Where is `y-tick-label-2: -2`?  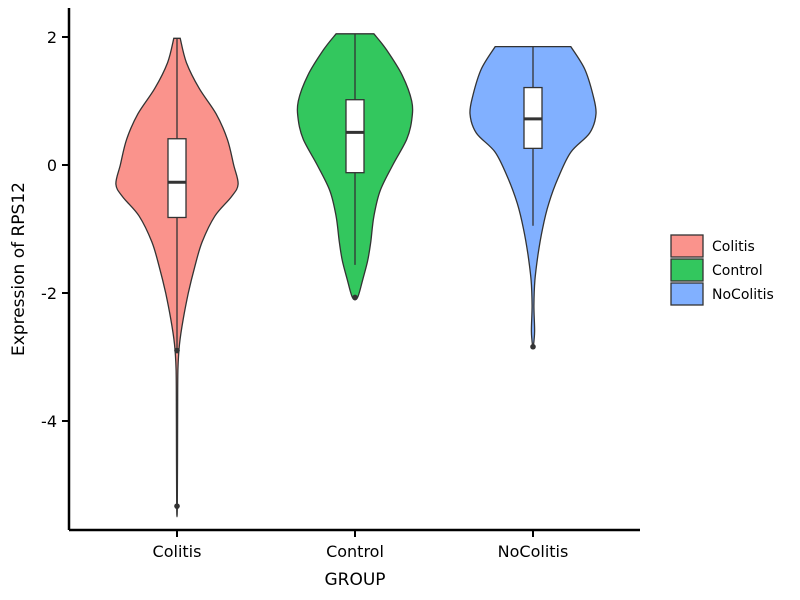 y-tick-label-2: -2 is located at coordinates (49, 293).